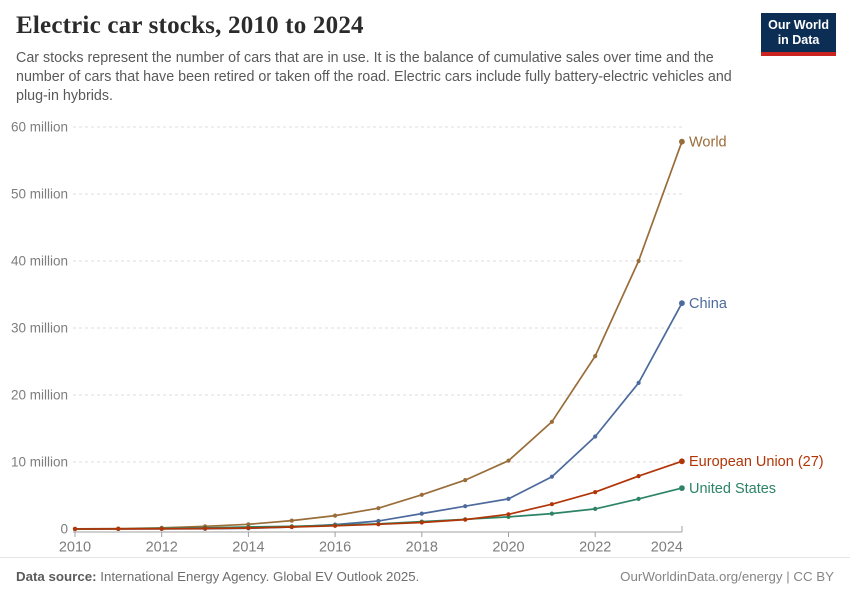 The width and height of the screenshot is (850, 600). What do you see at coordinates (508, 460) in the screenshot?
I see `data-point-world-2020` at bounding box center [508, 460].